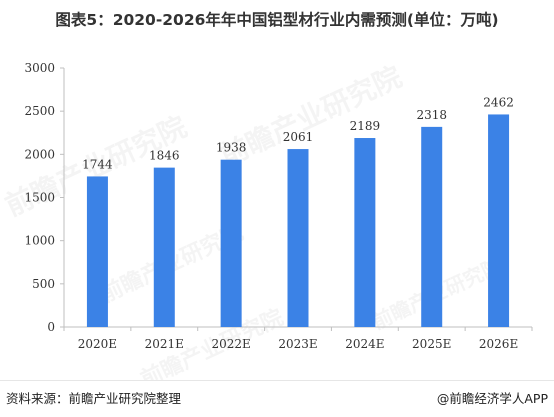  What do you see at coordinates (297, 344) in the screenshot?
I see `x-tick-label: 2023E` at bounding box center [297, 344].